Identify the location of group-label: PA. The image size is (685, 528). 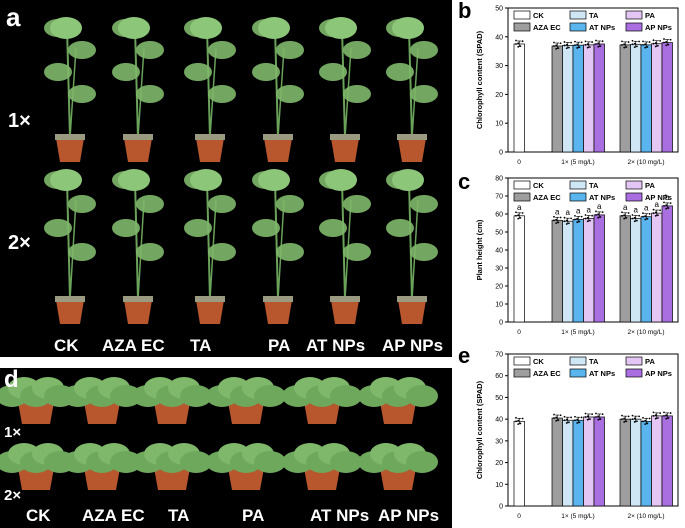
(279, 345).